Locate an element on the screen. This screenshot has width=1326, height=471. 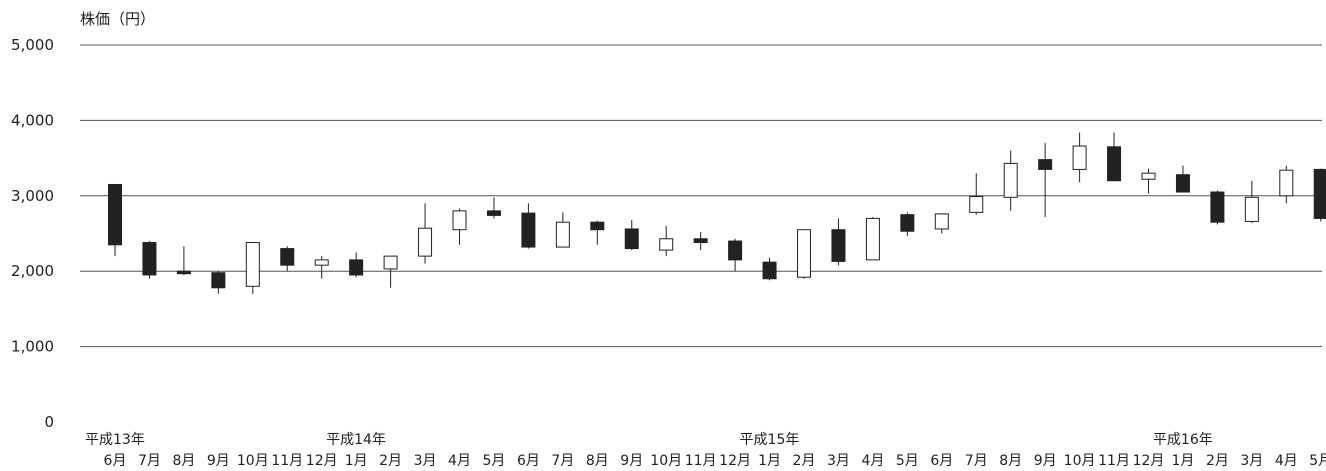
y-tick-label: 1,000 is located at coordinates (32, 347).